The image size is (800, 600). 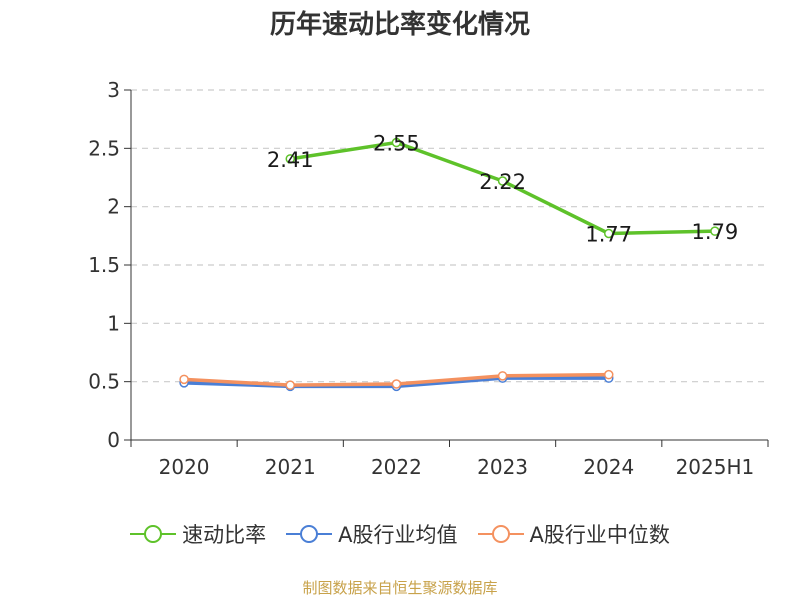 I want to click on source-note: 制图数据来自恒生聚源数据库, so click(x=400, y=588).